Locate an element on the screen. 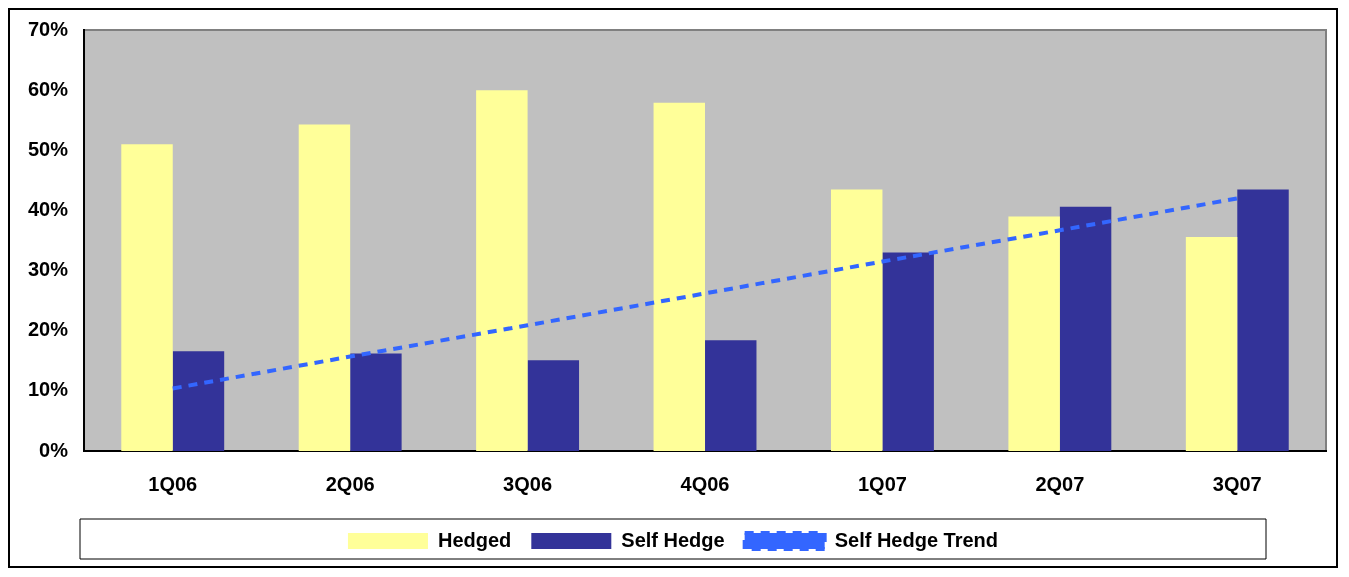 The width and height of the screenshot is (1349, 577). x-tick-label: 1Q07 is located at coordinates (882, 483).